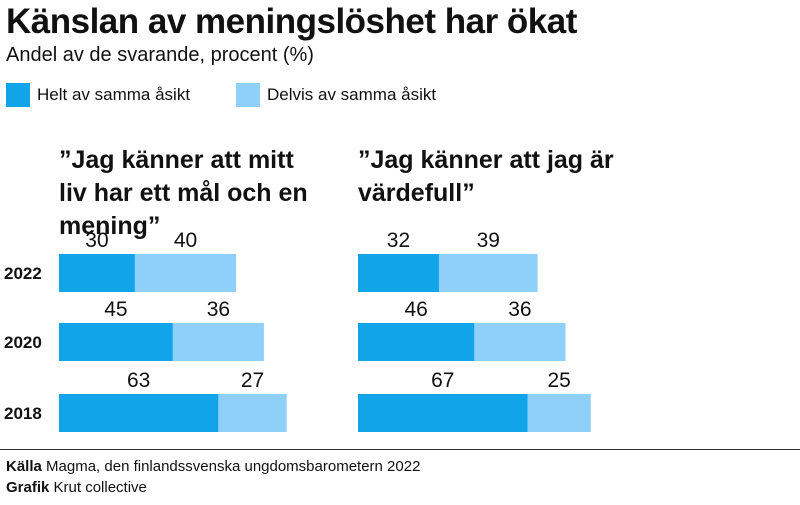 The width and height of the screenshot is (800, 505). I want to click on data-label: 27, so click(252, 380).